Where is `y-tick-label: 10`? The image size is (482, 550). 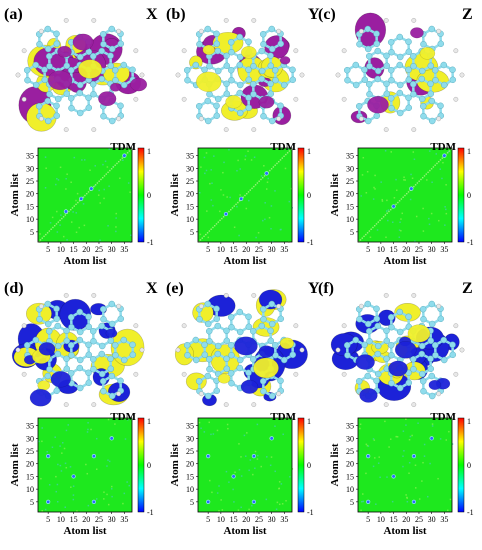
y-tick-label: 10 is located at coordinates (350, 489).